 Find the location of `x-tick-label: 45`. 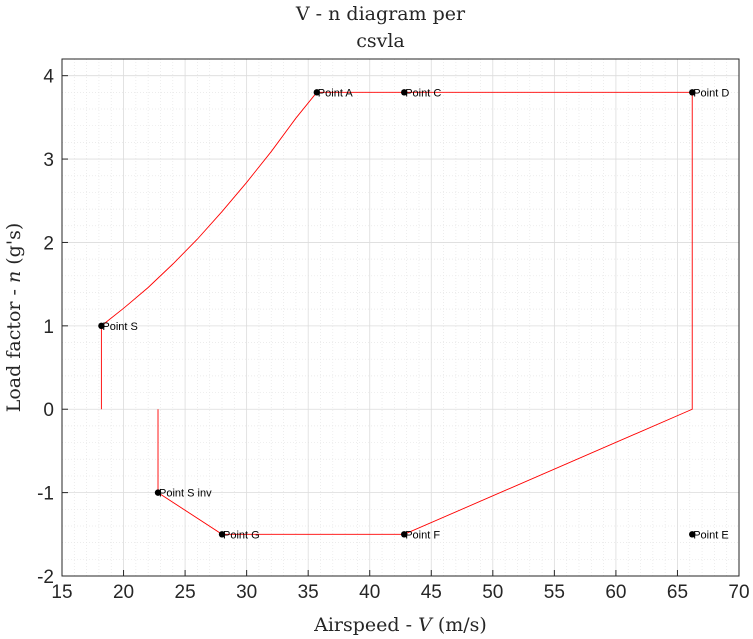

x-tick-label: 45 is located at coordinates (431, 592).